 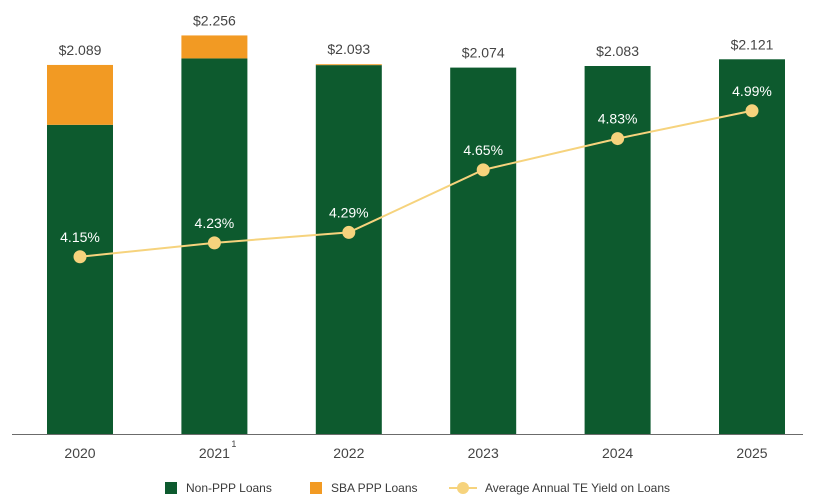 I want to click on legend-label-non-ppp: Non-PPP Loans, so click(x=229, y=488).